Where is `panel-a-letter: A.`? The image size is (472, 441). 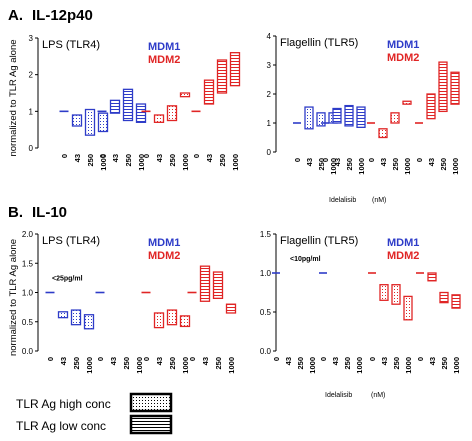 panel-a-letter: A. is located at coordinates (15, 15).